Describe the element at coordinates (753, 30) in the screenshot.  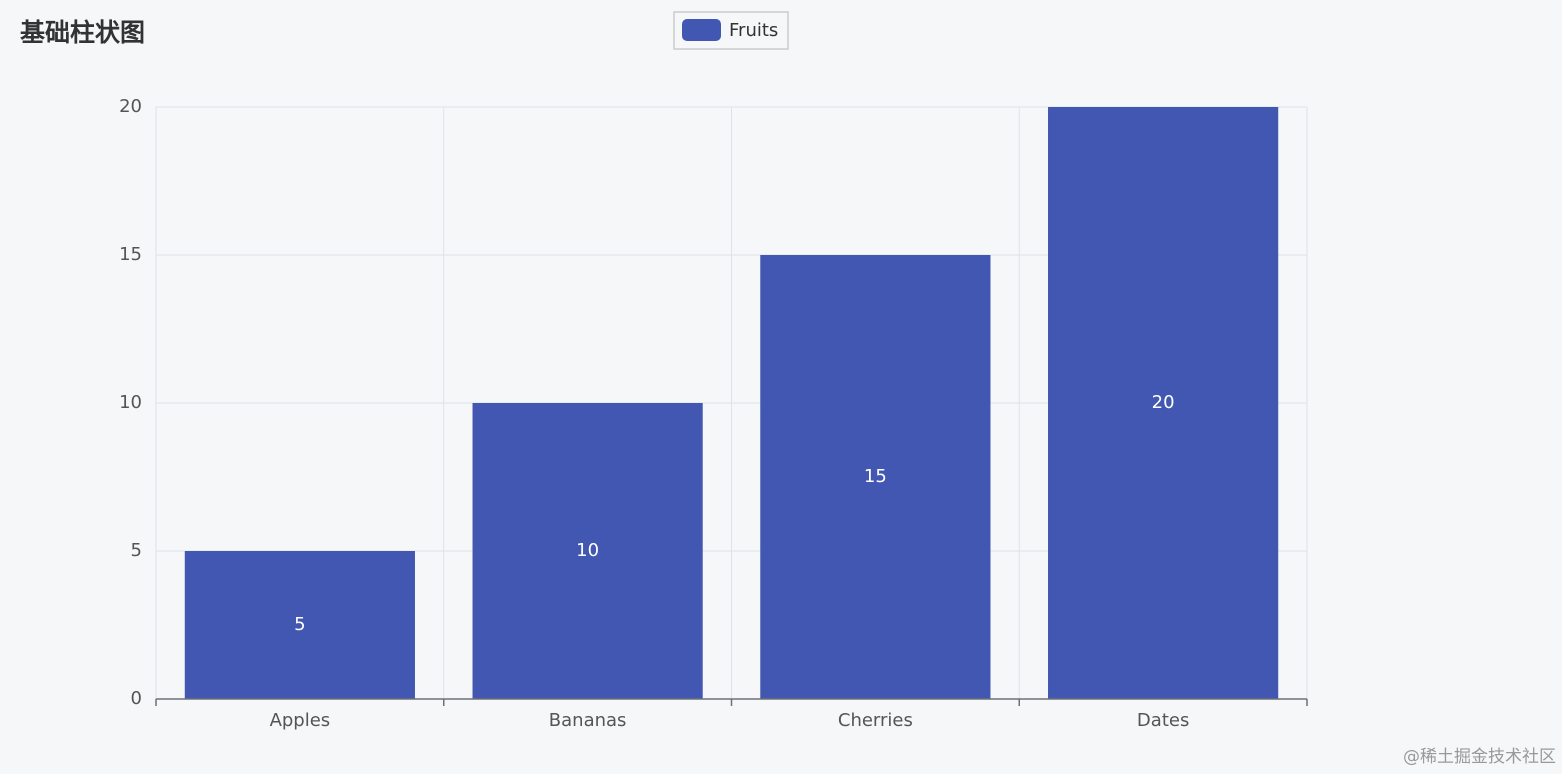
I see `legend-label: Fruits` at that location.